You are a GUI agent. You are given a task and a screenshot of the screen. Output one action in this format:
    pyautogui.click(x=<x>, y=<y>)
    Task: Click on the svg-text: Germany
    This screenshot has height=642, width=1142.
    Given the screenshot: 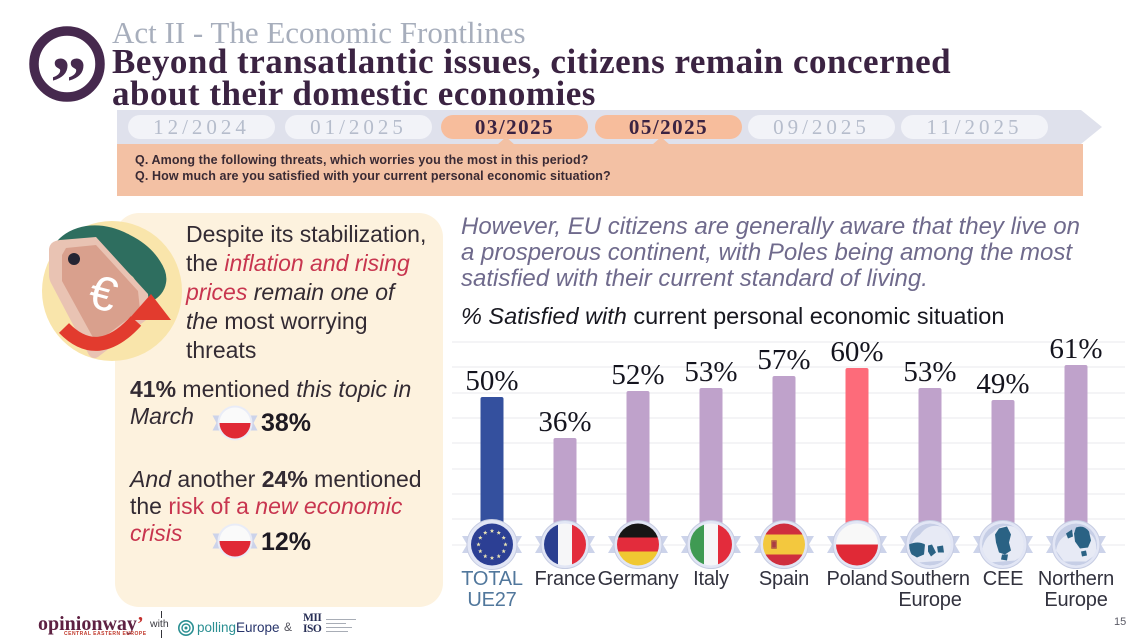 What is the action you would take?
    pyautogui.click(x=638, y=579)
    